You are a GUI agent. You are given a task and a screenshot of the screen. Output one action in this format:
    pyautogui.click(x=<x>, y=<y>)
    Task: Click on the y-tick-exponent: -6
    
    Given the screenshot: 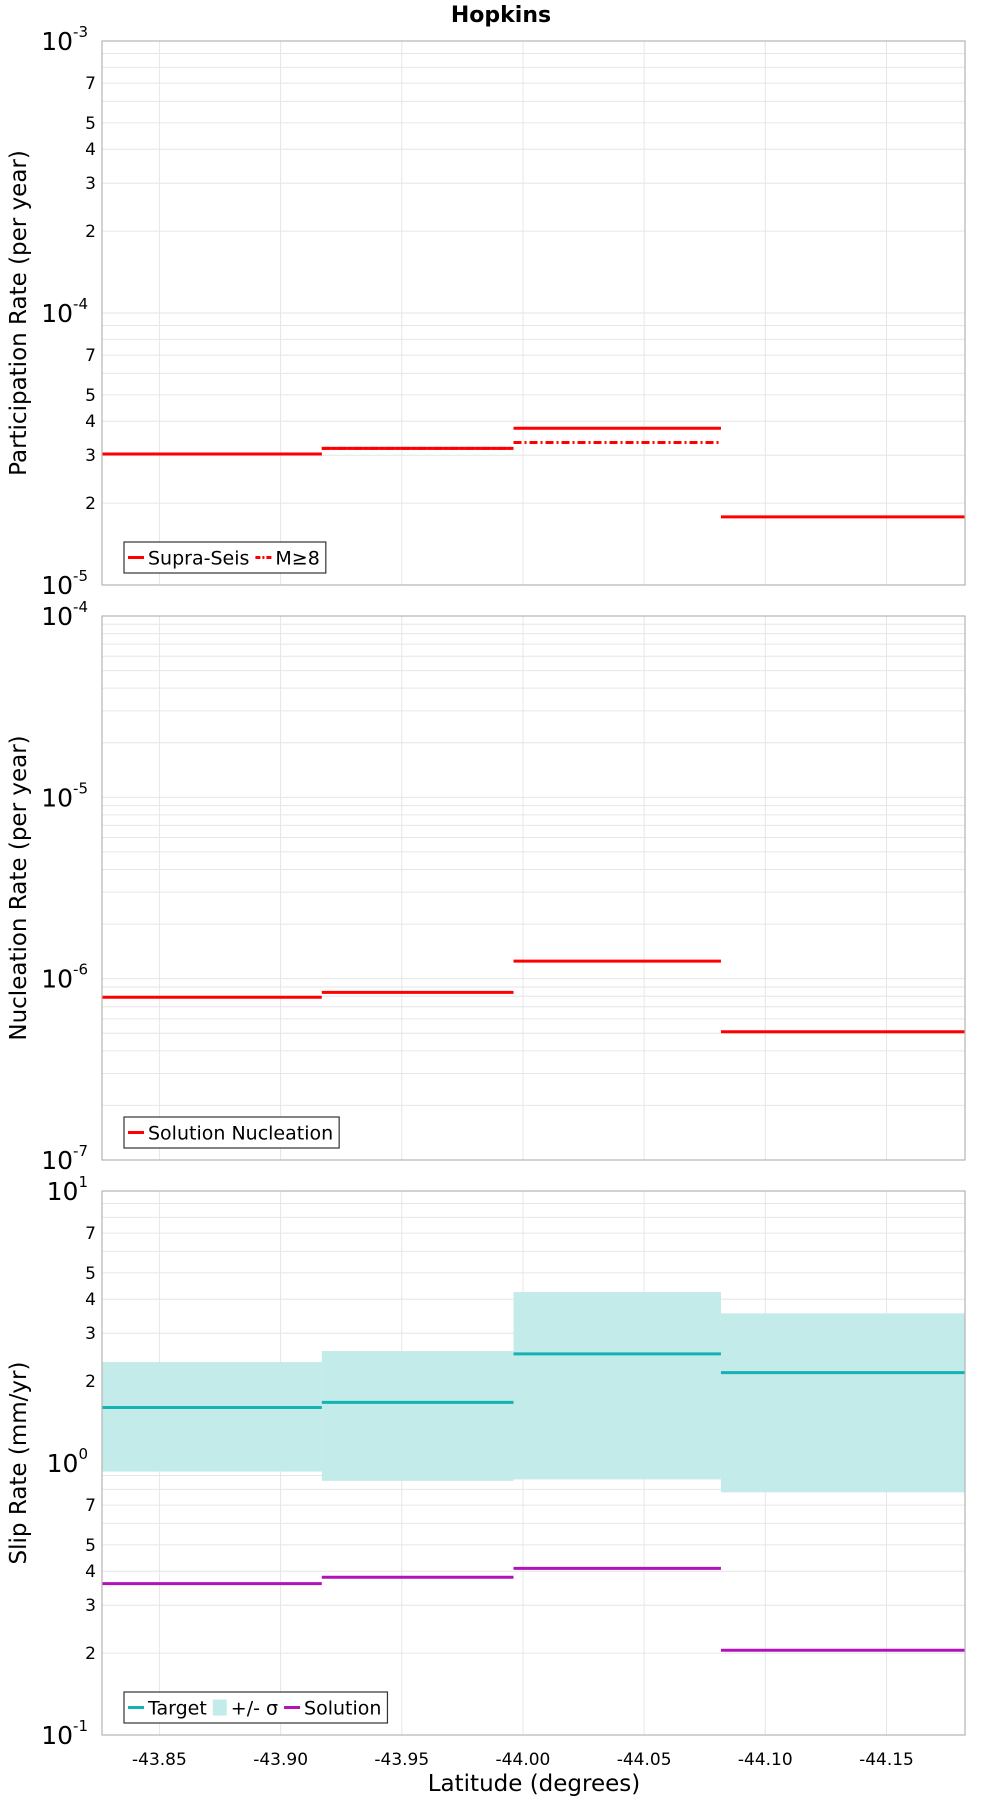 What is the action you would take?
    pyautogui.click(x=80, y=970)
    